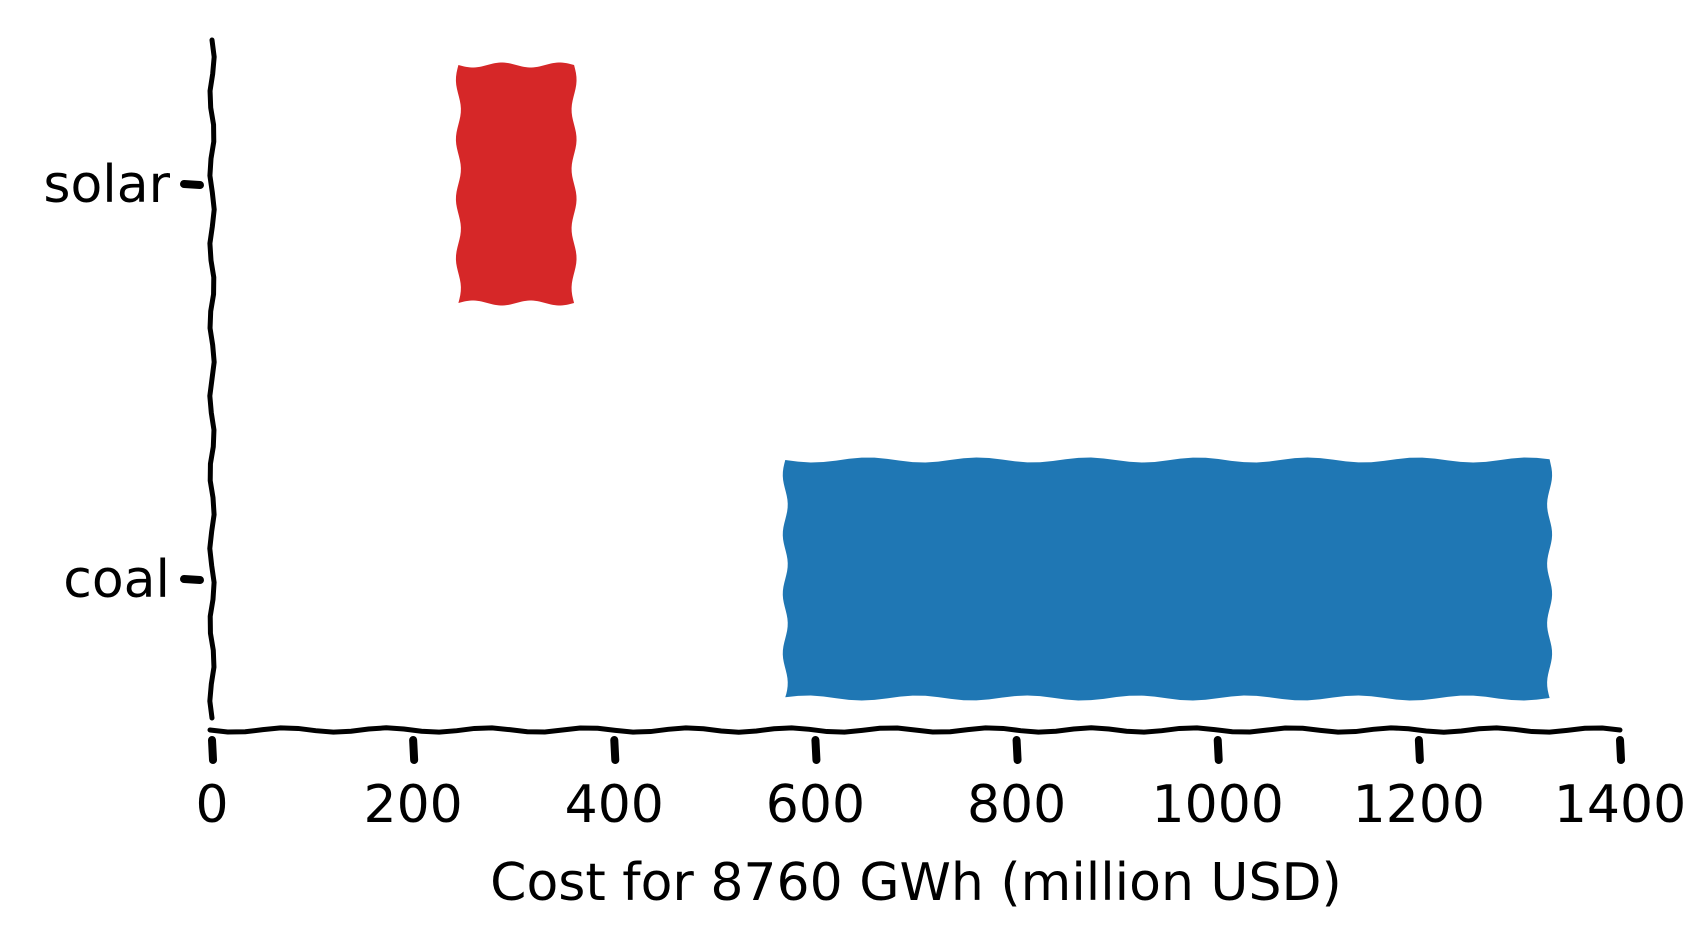 This screenshot has width=1702, height=942. I want to click on x-tick-label: 800, so click(1016, 805).